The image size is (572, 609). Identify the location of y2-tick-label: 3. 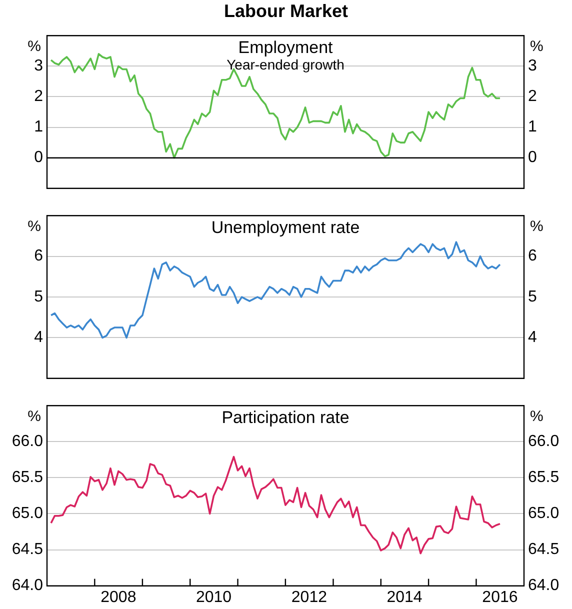
(532, 66).